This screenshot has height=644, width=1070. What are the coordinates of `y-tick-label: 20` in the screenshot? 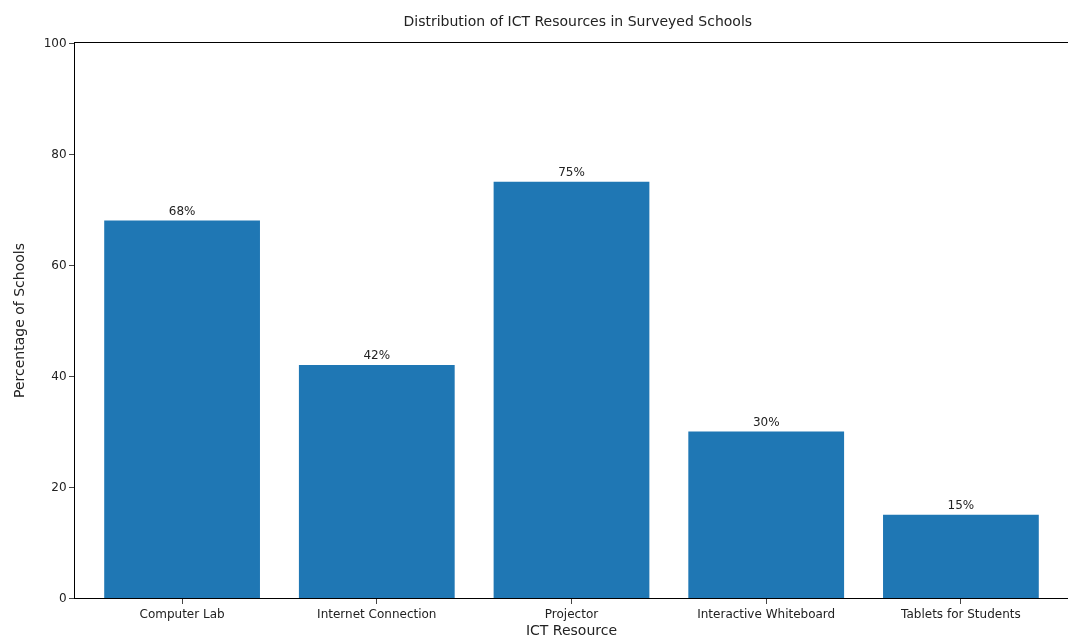 It's located at (59, 487).